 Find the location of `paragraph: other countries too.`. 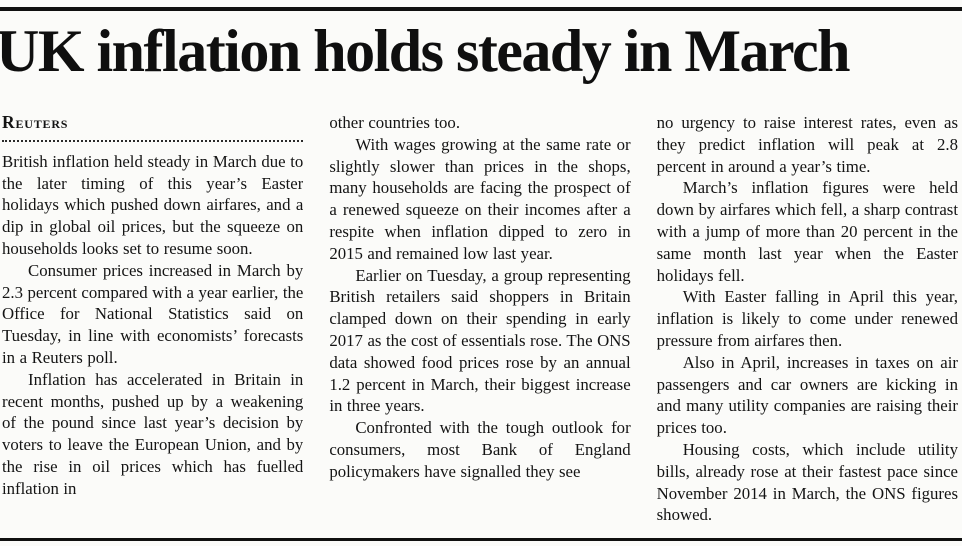

paragraph: other countries too. is located at coordinates (395, 122).